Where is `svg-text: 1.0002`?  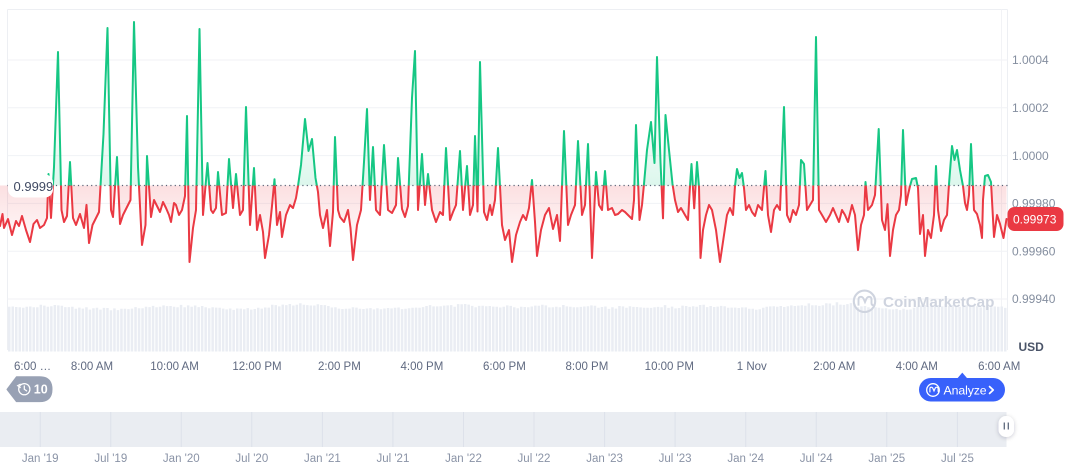 svg-text: 1.0002 is located at coordinates (1030, 108).